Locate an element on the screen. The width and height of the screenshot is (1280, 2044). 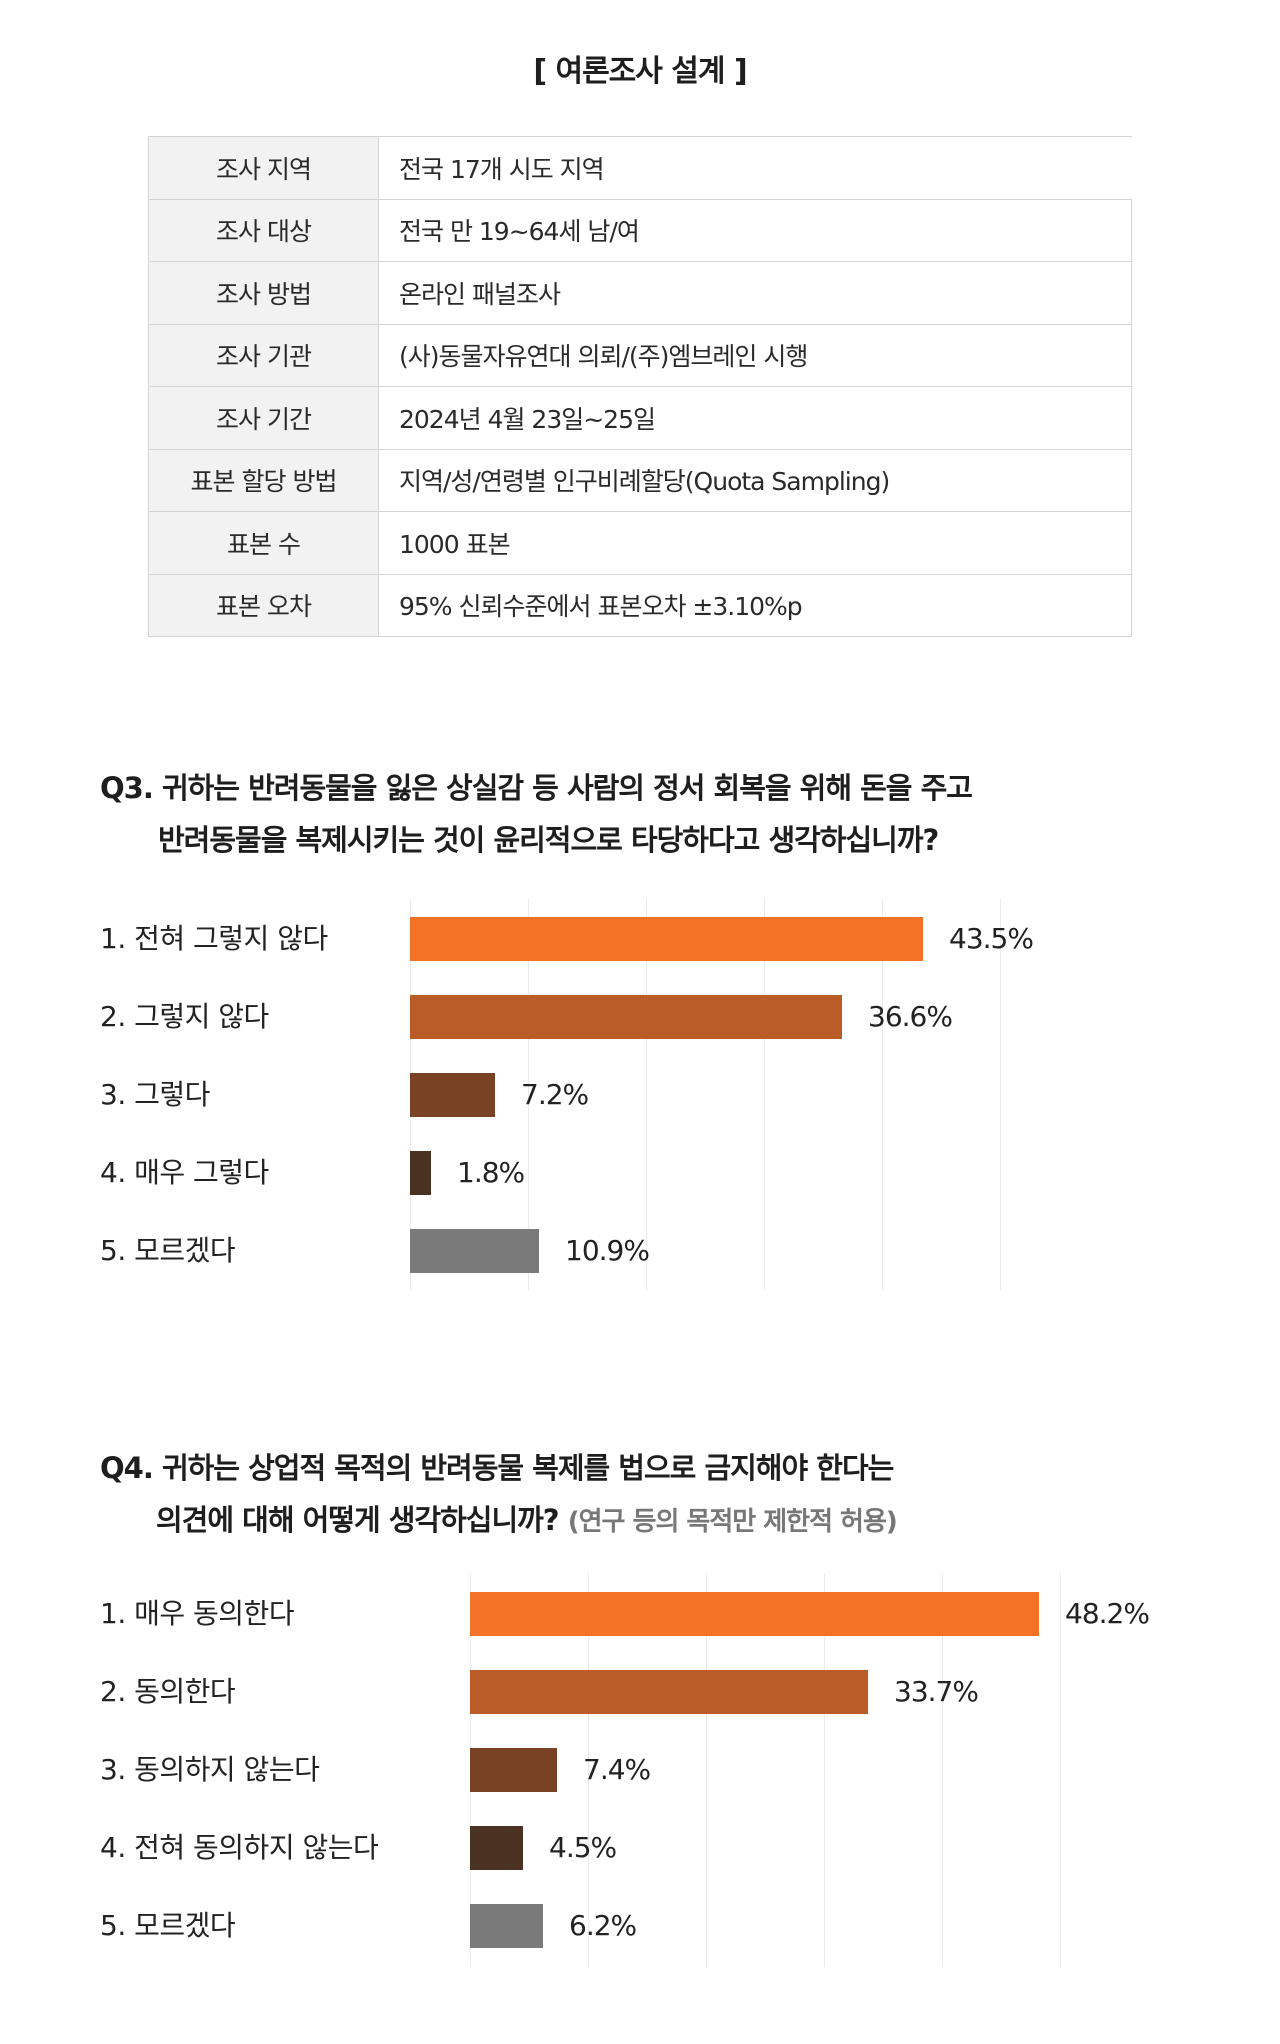
design-table-value: 온라인 패널조사 is located at coordinates (755, 293).